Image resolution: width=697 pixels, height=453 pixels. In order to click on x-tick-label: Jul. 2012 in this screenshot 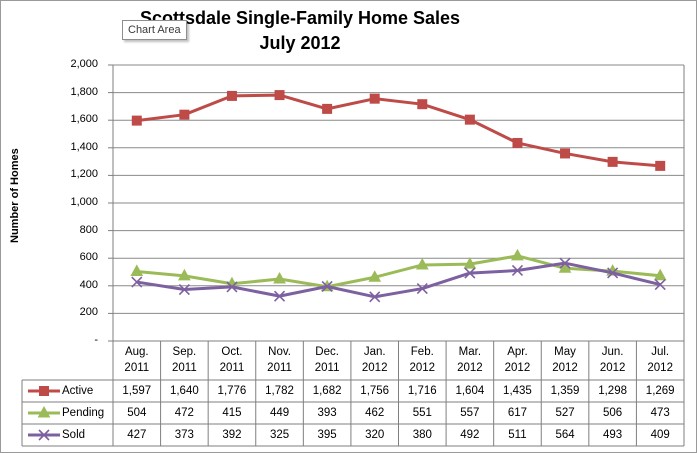, I will do `click(660, 360)`.